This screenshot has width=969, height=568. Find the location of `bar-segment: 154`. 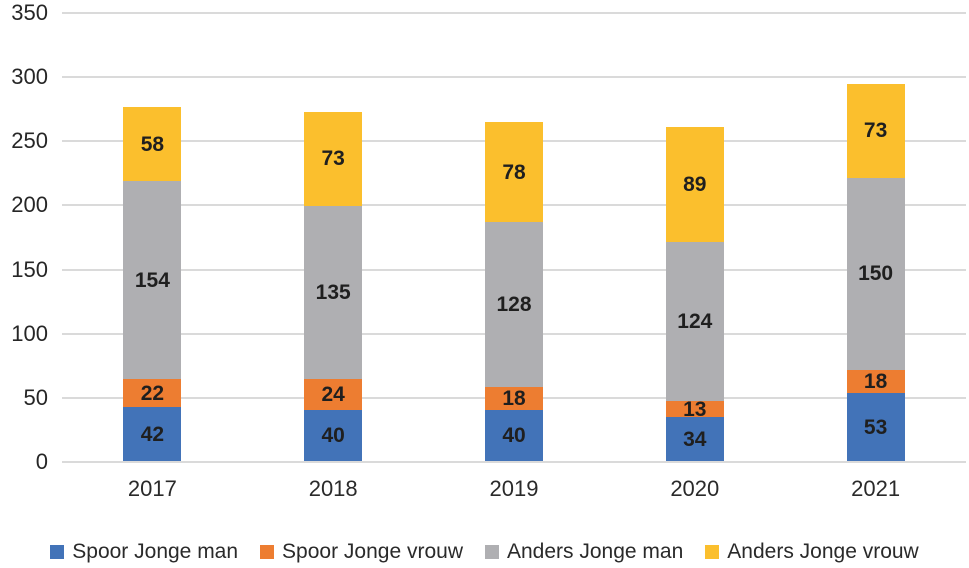

bar-segment: 154 is located at coordinates (152, 280).